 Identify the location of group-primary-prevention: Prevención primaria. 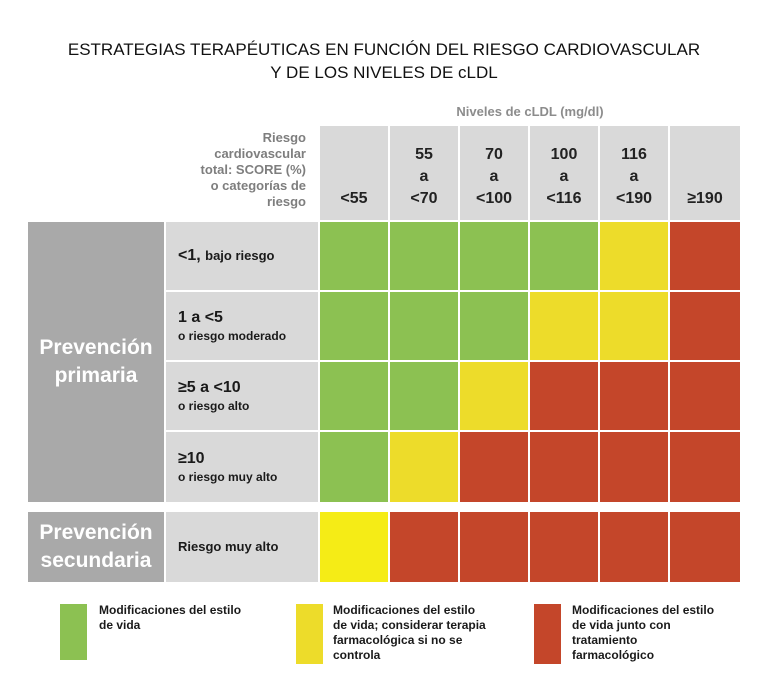
(96, 362).